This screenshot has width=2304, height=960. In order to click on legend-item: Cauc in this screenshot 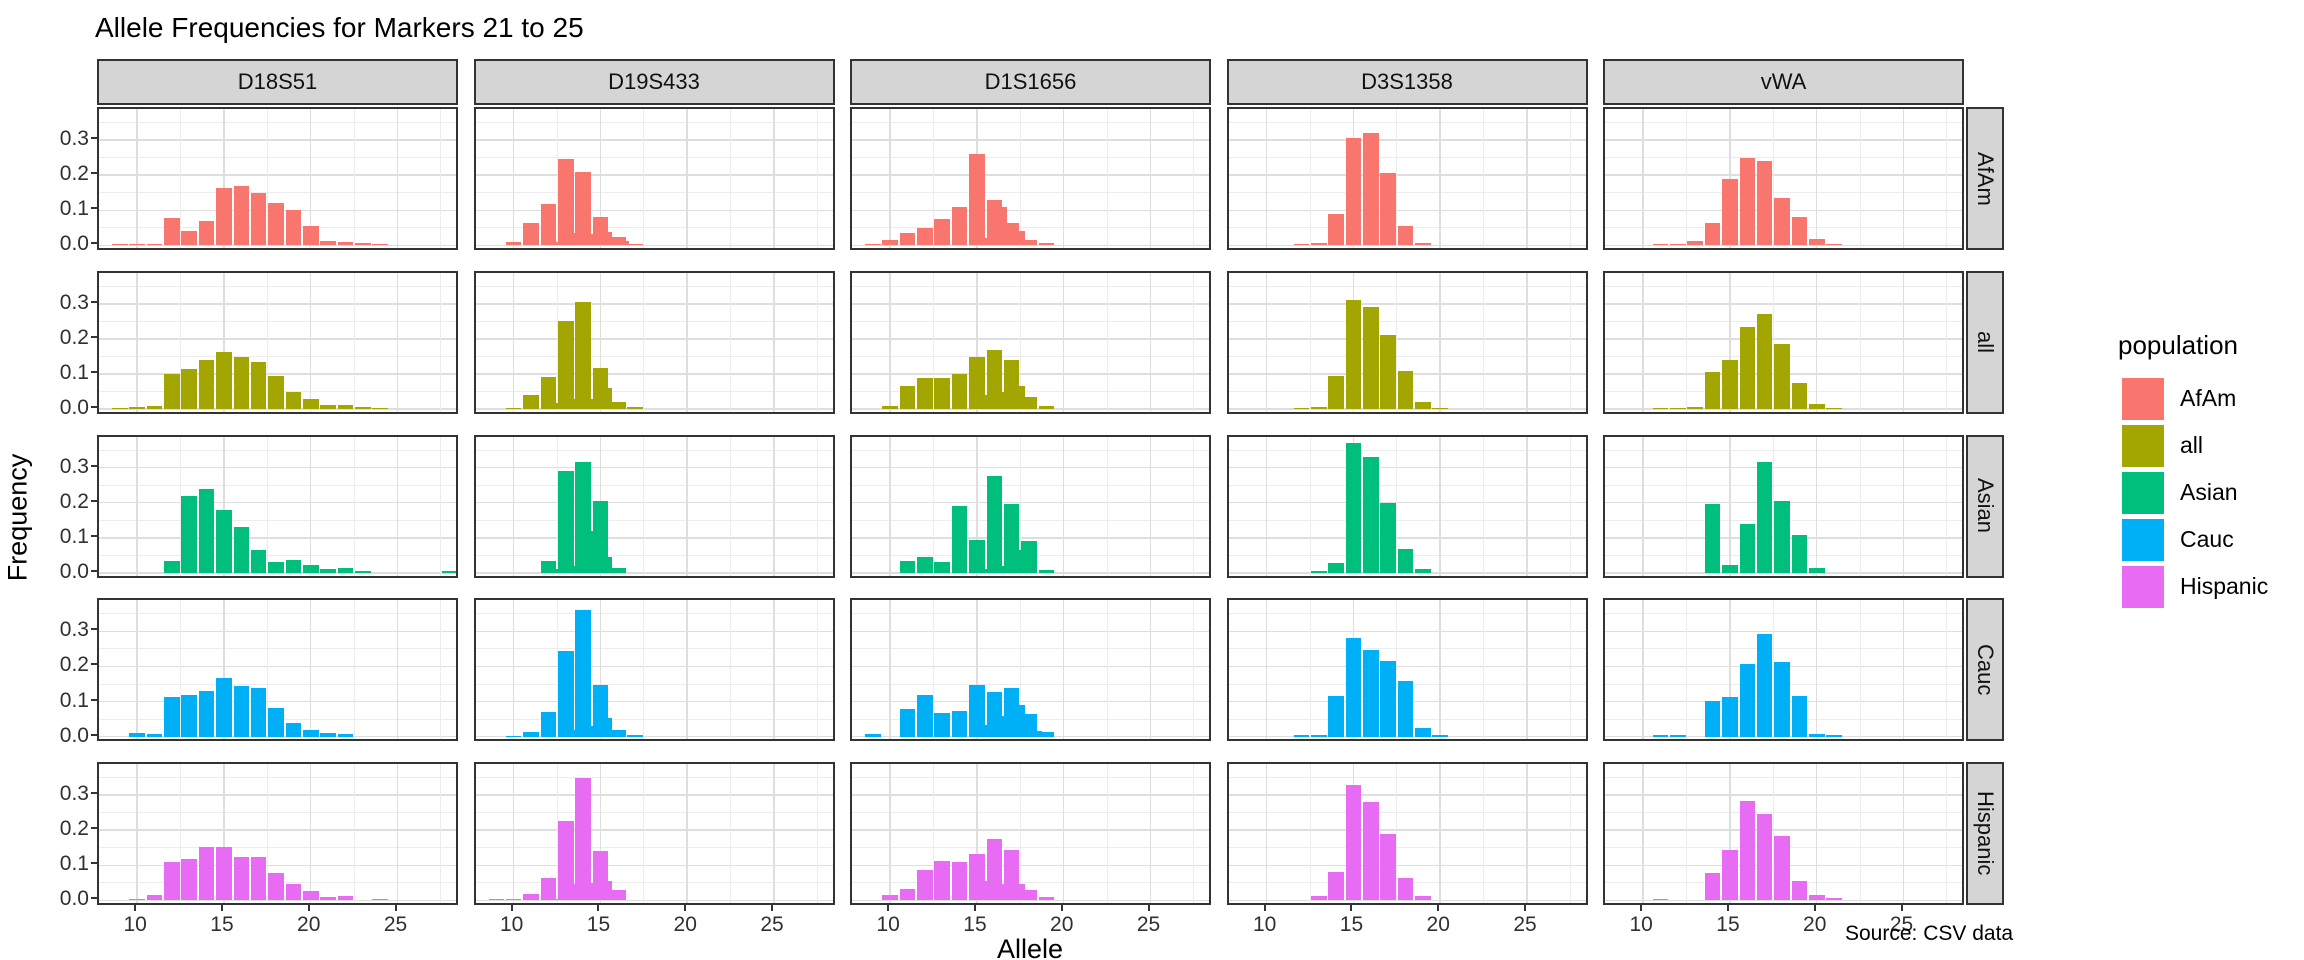, I will do `click(2206, 539)`.